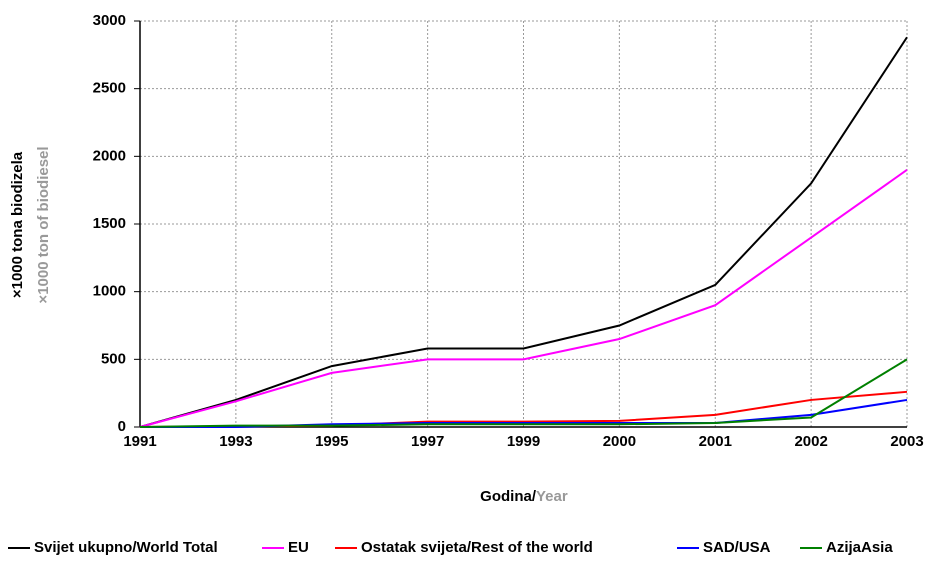  What do you see at coordinates (109, 20) in the screenshot?
I see `y-tick-label: 3000` at bounding box center [109, 20].